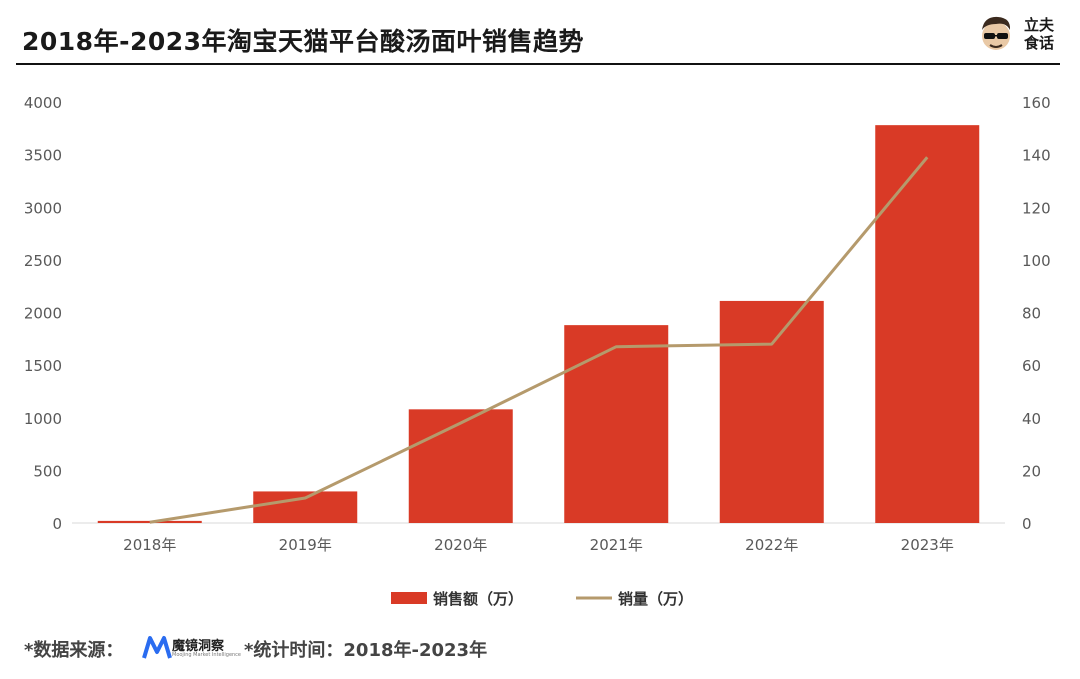 The width and height of the screenshot is (1080, 679). Describe the element at coordinates (1027, 524) in the screenshot. I see `y-right-tick-label: 0` at that location.